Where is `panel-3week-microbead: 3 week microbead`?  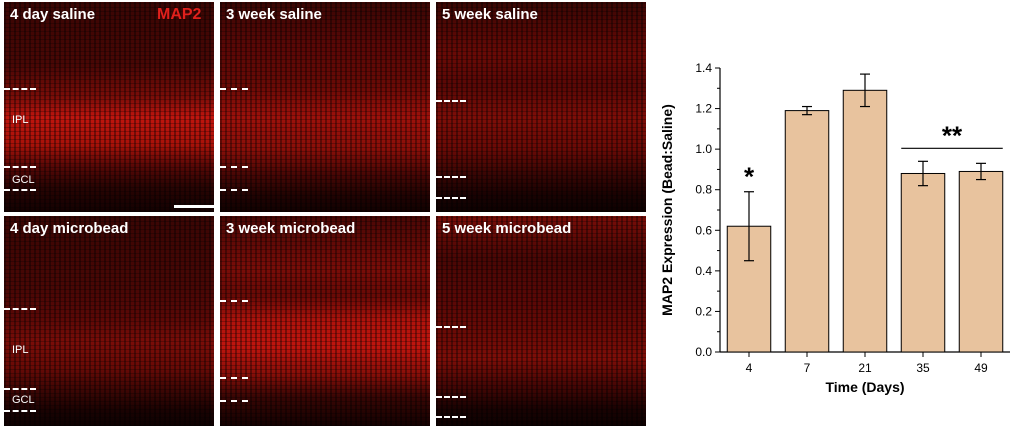
panel-3week-microbead: 3 week microbead is located at coordinates (325, 321).